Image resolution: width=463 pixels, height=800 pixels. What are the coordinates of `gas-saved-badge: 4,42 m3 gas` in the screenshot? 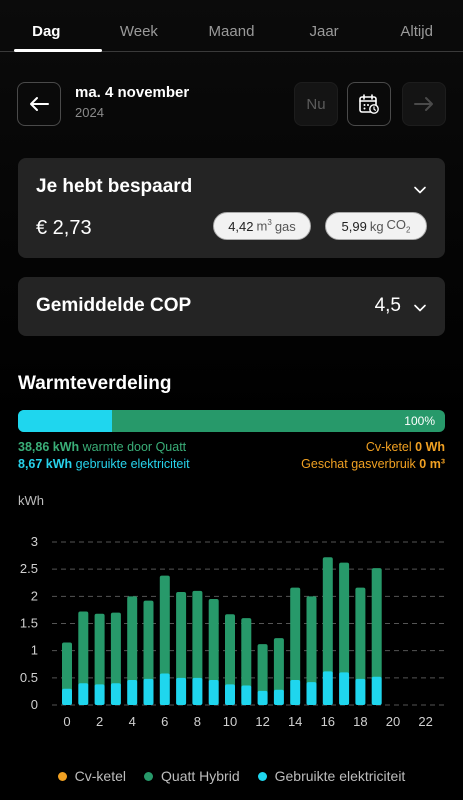 It's located at (262, 226).